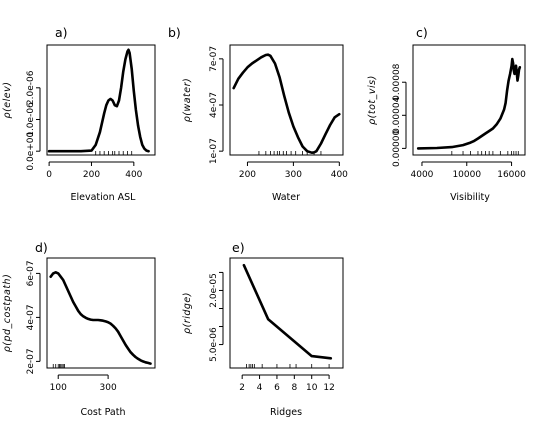 This screenshot has height=432, width=550. I want to click on panel-e-x-tick-label: 8, so click(294, 388).